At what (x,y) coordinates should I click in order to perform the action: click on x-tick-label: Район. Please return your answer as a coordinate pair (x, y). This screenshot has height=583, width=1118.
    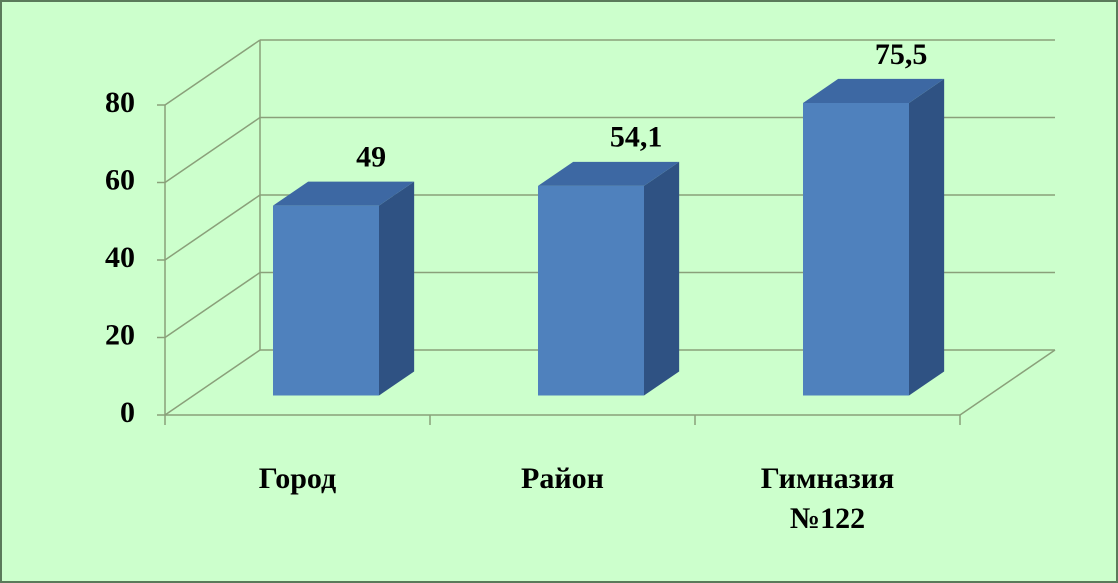
    Looking at the image, I should click on (562, 478).